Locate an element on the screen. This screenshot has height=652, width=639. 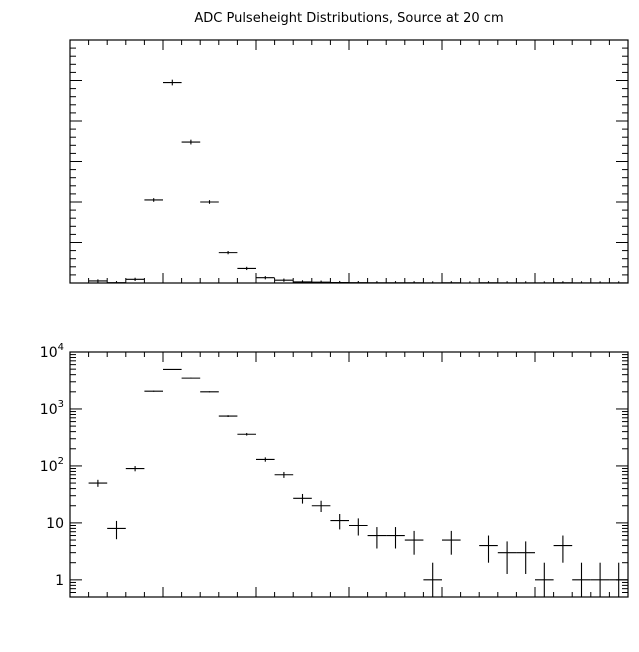
y-tick-label: 10³ is located at coordinates (52, 408).